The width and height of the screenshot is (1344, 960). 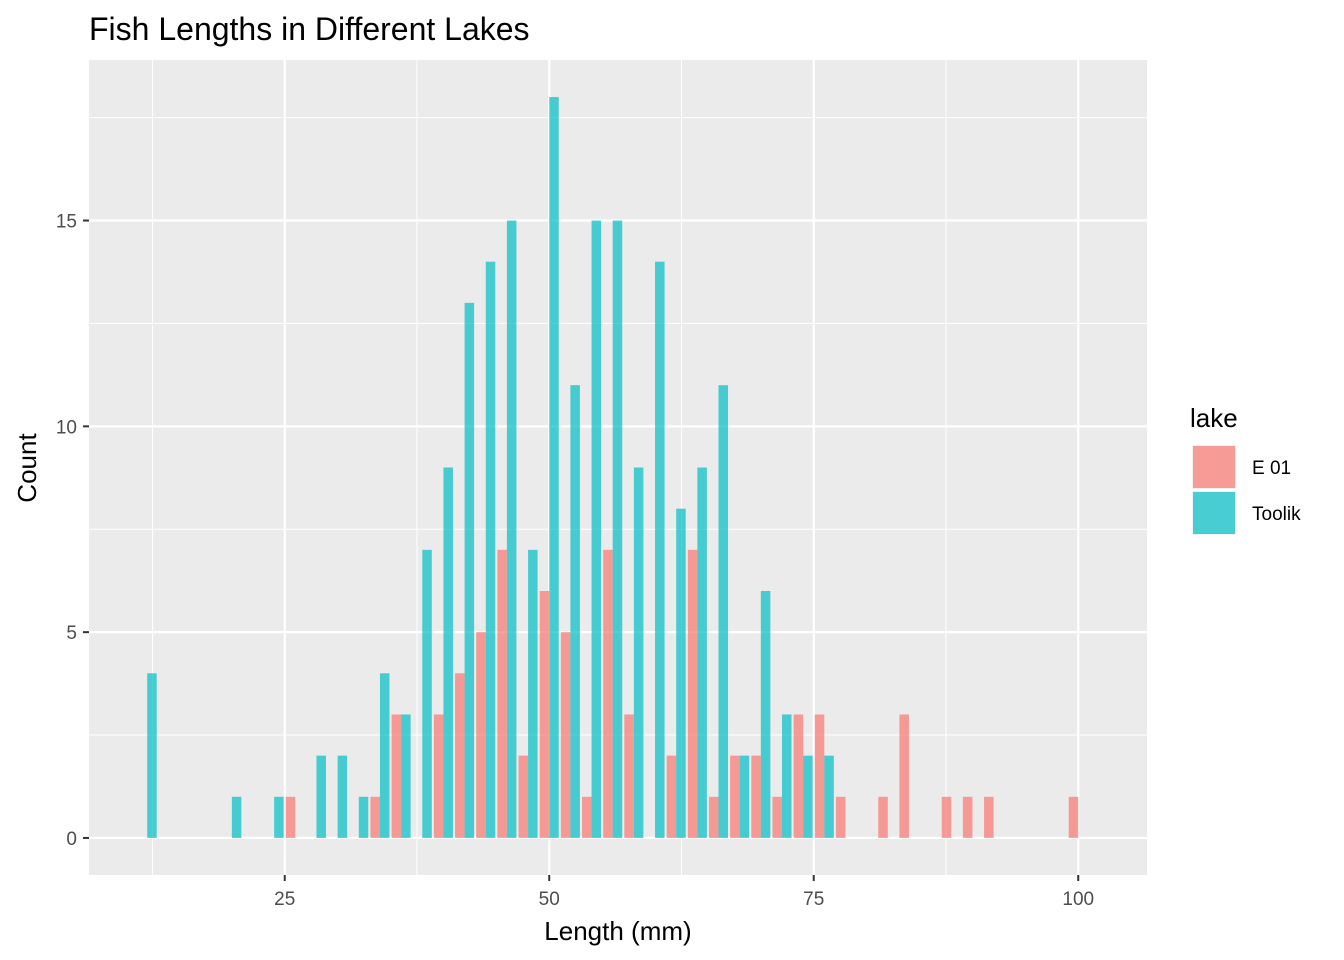 I want to click on x-tick-label: 50, so click(x=549, y=899).